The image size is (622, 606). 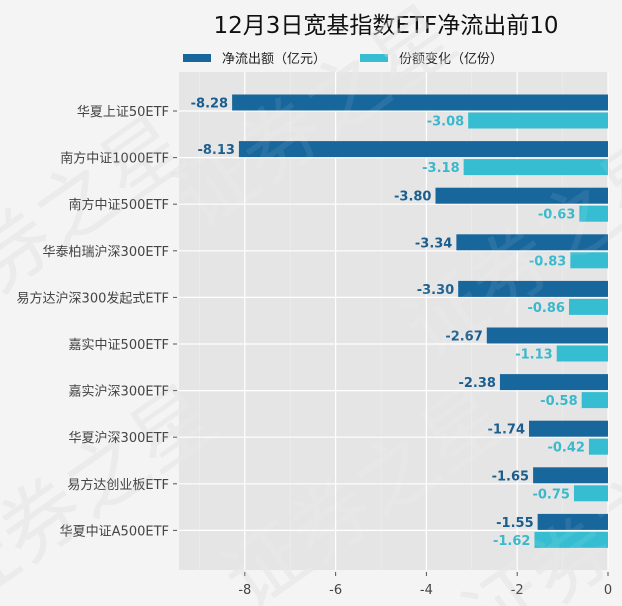 What do you see at coordinates (374, 57) in the screenshot?
I see `legend-swatch-share-change` at bounding box center [374, 57].